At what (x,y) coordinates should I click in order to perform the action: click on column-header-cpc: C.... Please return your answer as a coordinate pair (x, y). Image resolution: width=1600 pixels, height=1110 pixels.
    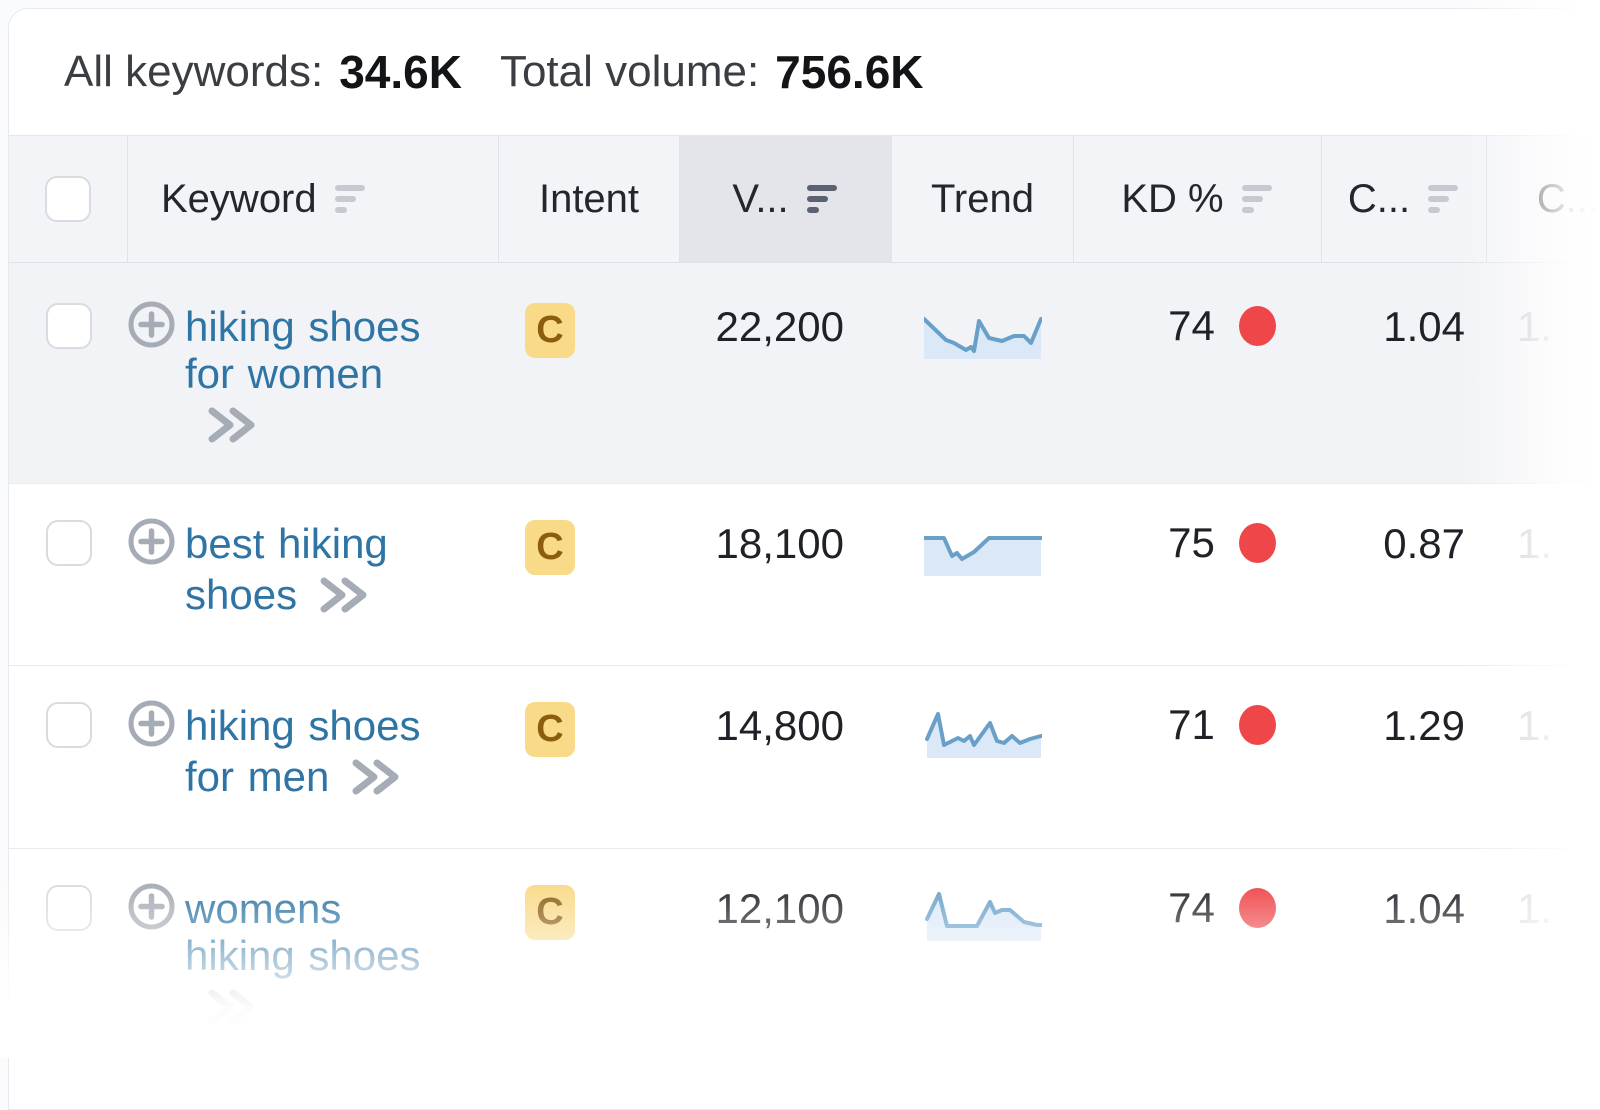
    Looking at the image, I should click on (1404, 199).